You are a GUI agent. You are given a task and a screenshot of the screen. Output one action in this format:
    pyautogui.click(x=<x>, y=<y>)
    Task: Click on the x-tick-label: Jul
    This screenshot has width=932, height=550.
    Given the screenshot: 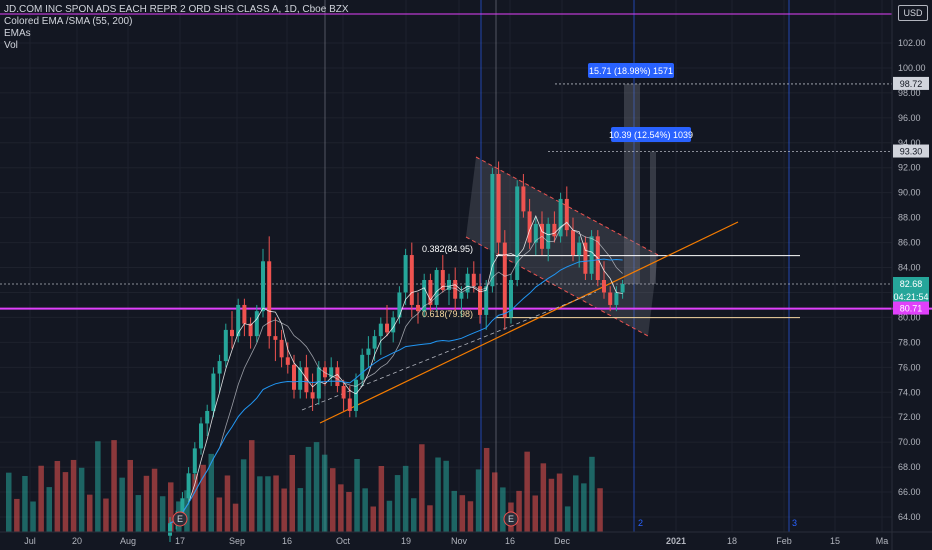 What is the action you would take?
    pyautogui.click(x=30, y=541)
    